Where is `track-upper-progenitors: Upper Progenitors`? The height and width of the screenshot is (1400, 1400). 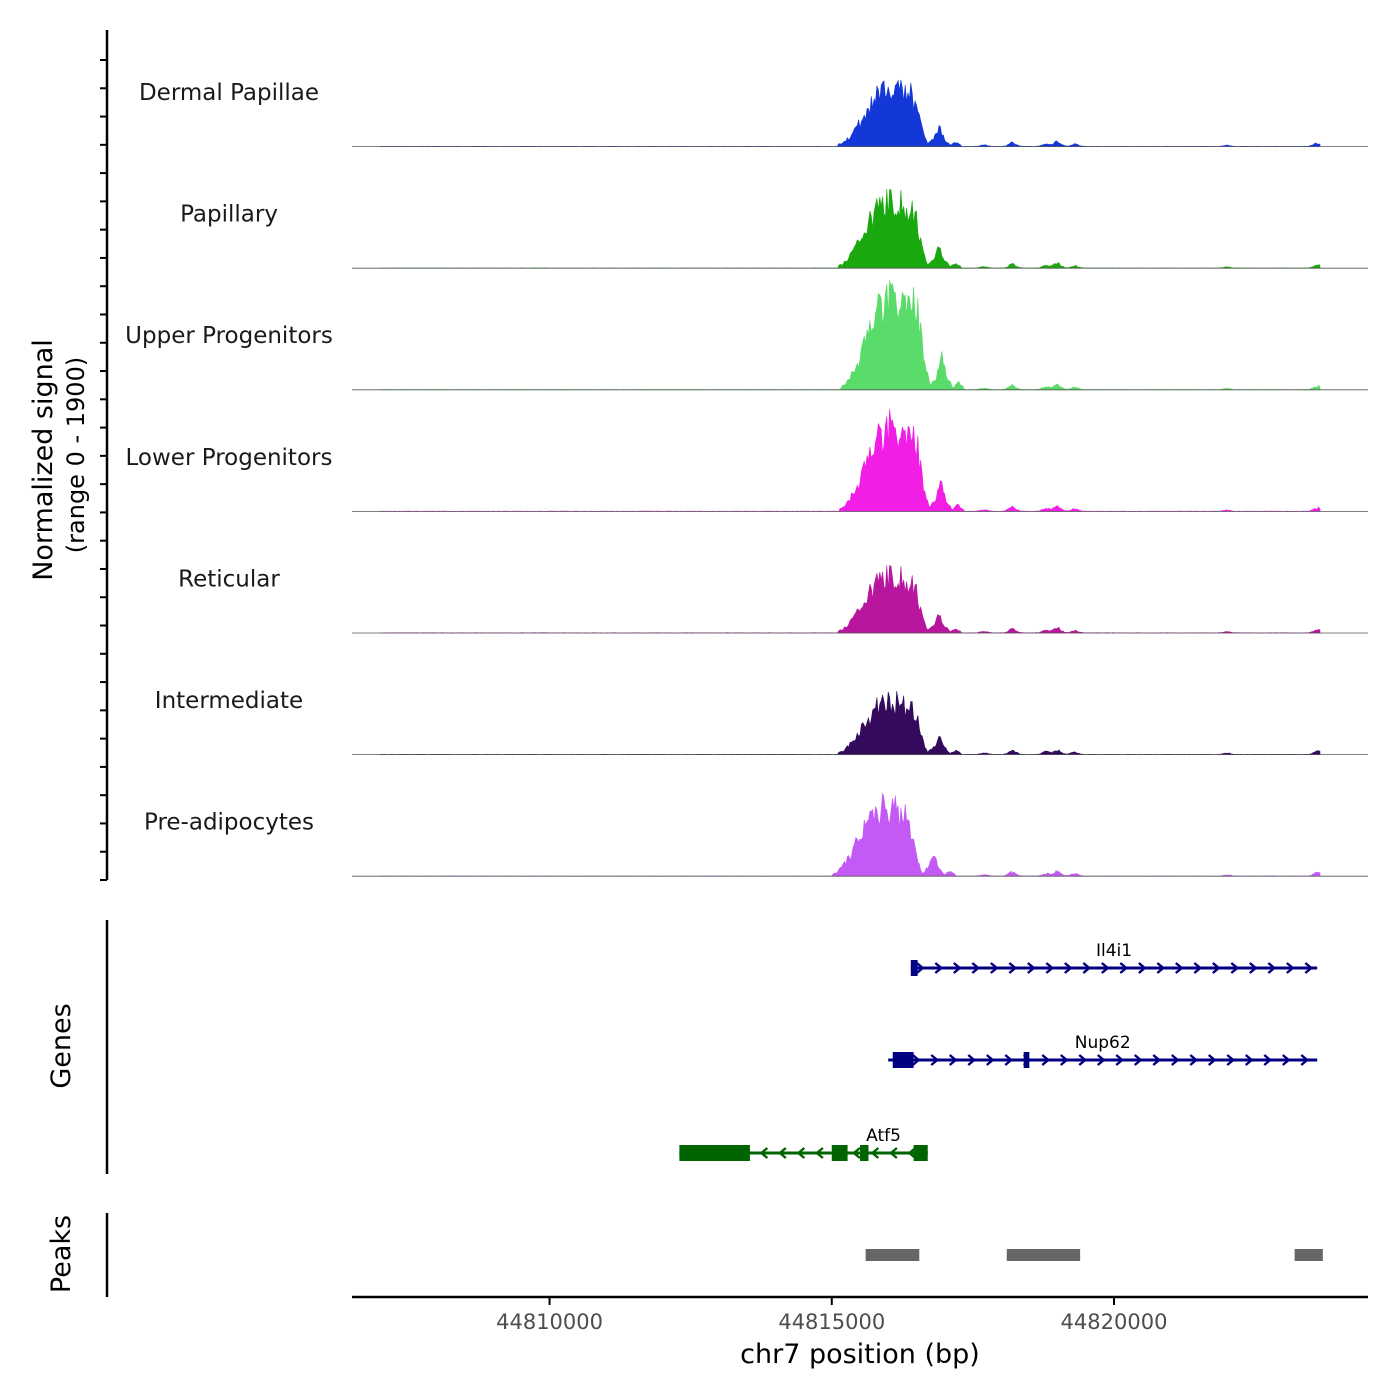 track-upper-progenitors: Upper Progenitors is located at coordinates (746, 335).